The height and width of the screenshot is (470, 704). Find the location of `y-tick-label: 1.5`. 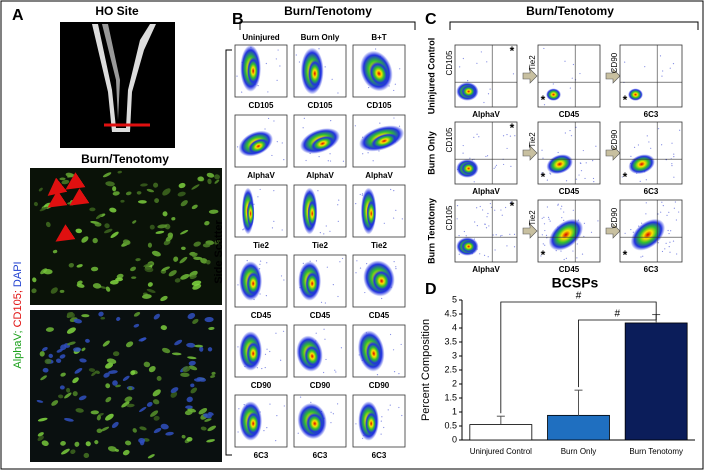

y-tick-label: 1.5 is located at coordinates (450, 397).